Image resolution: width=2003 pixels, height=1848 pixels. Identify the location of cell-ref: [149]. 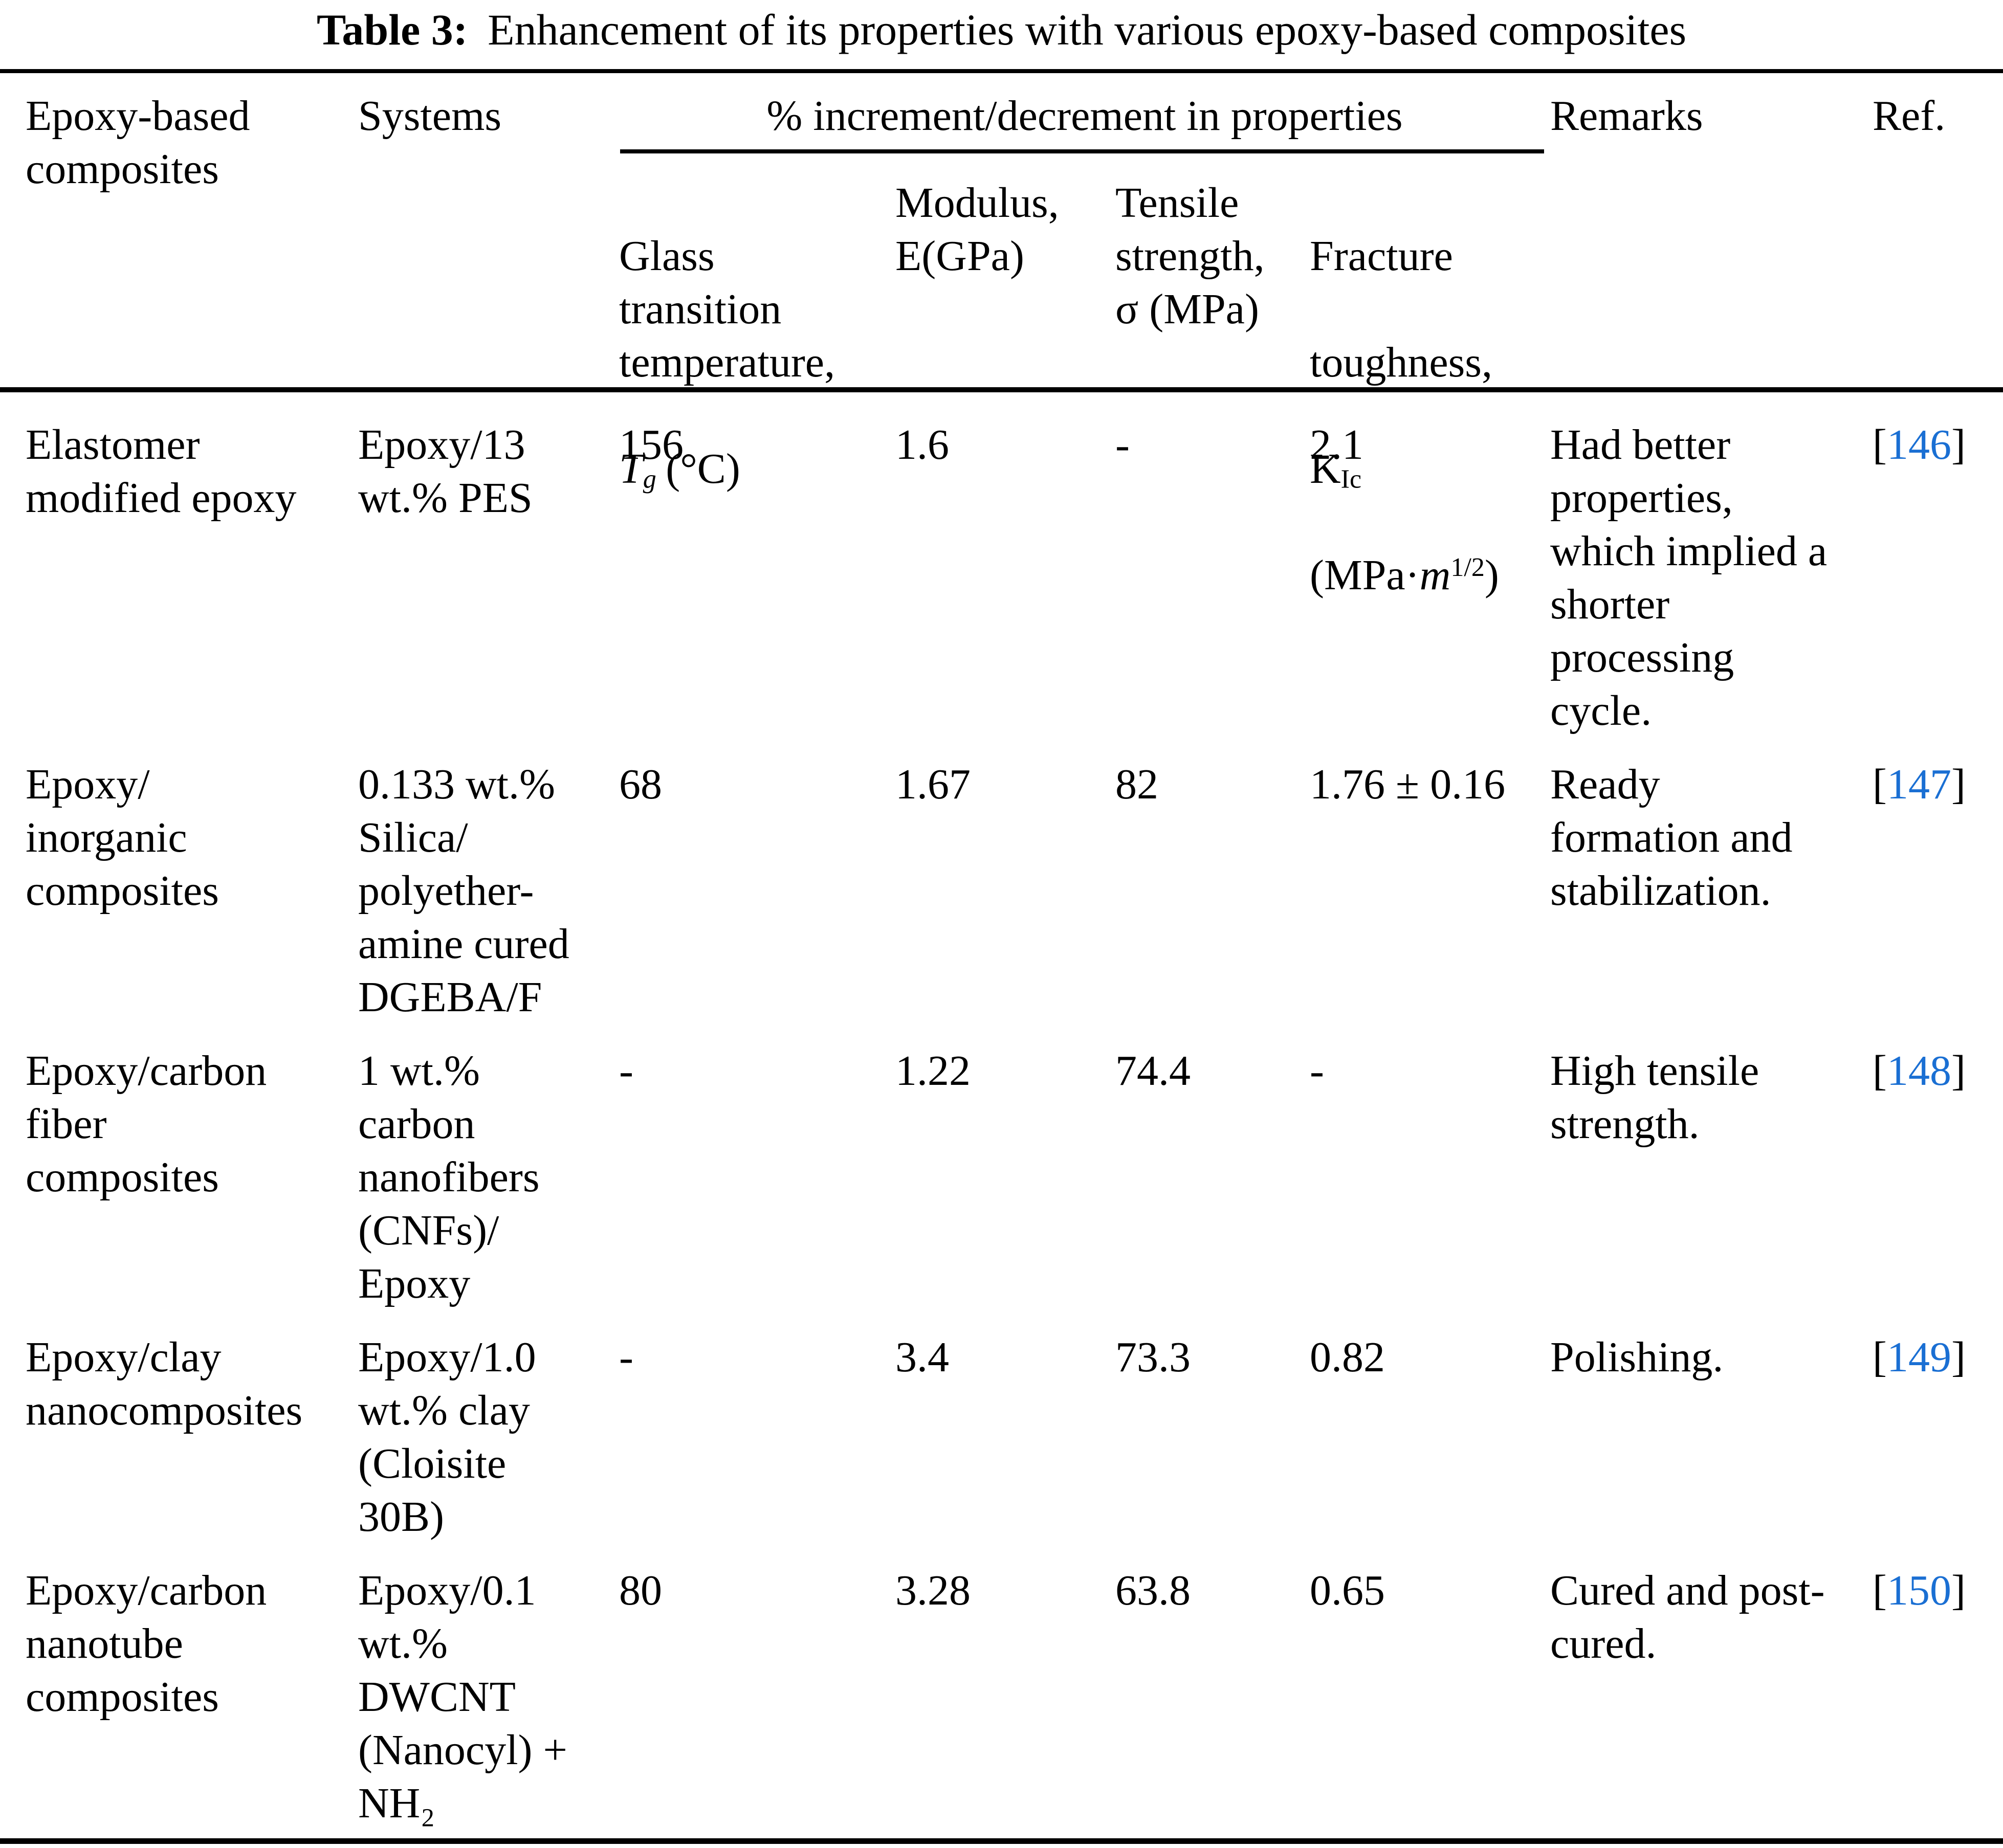
(1928, 1438).